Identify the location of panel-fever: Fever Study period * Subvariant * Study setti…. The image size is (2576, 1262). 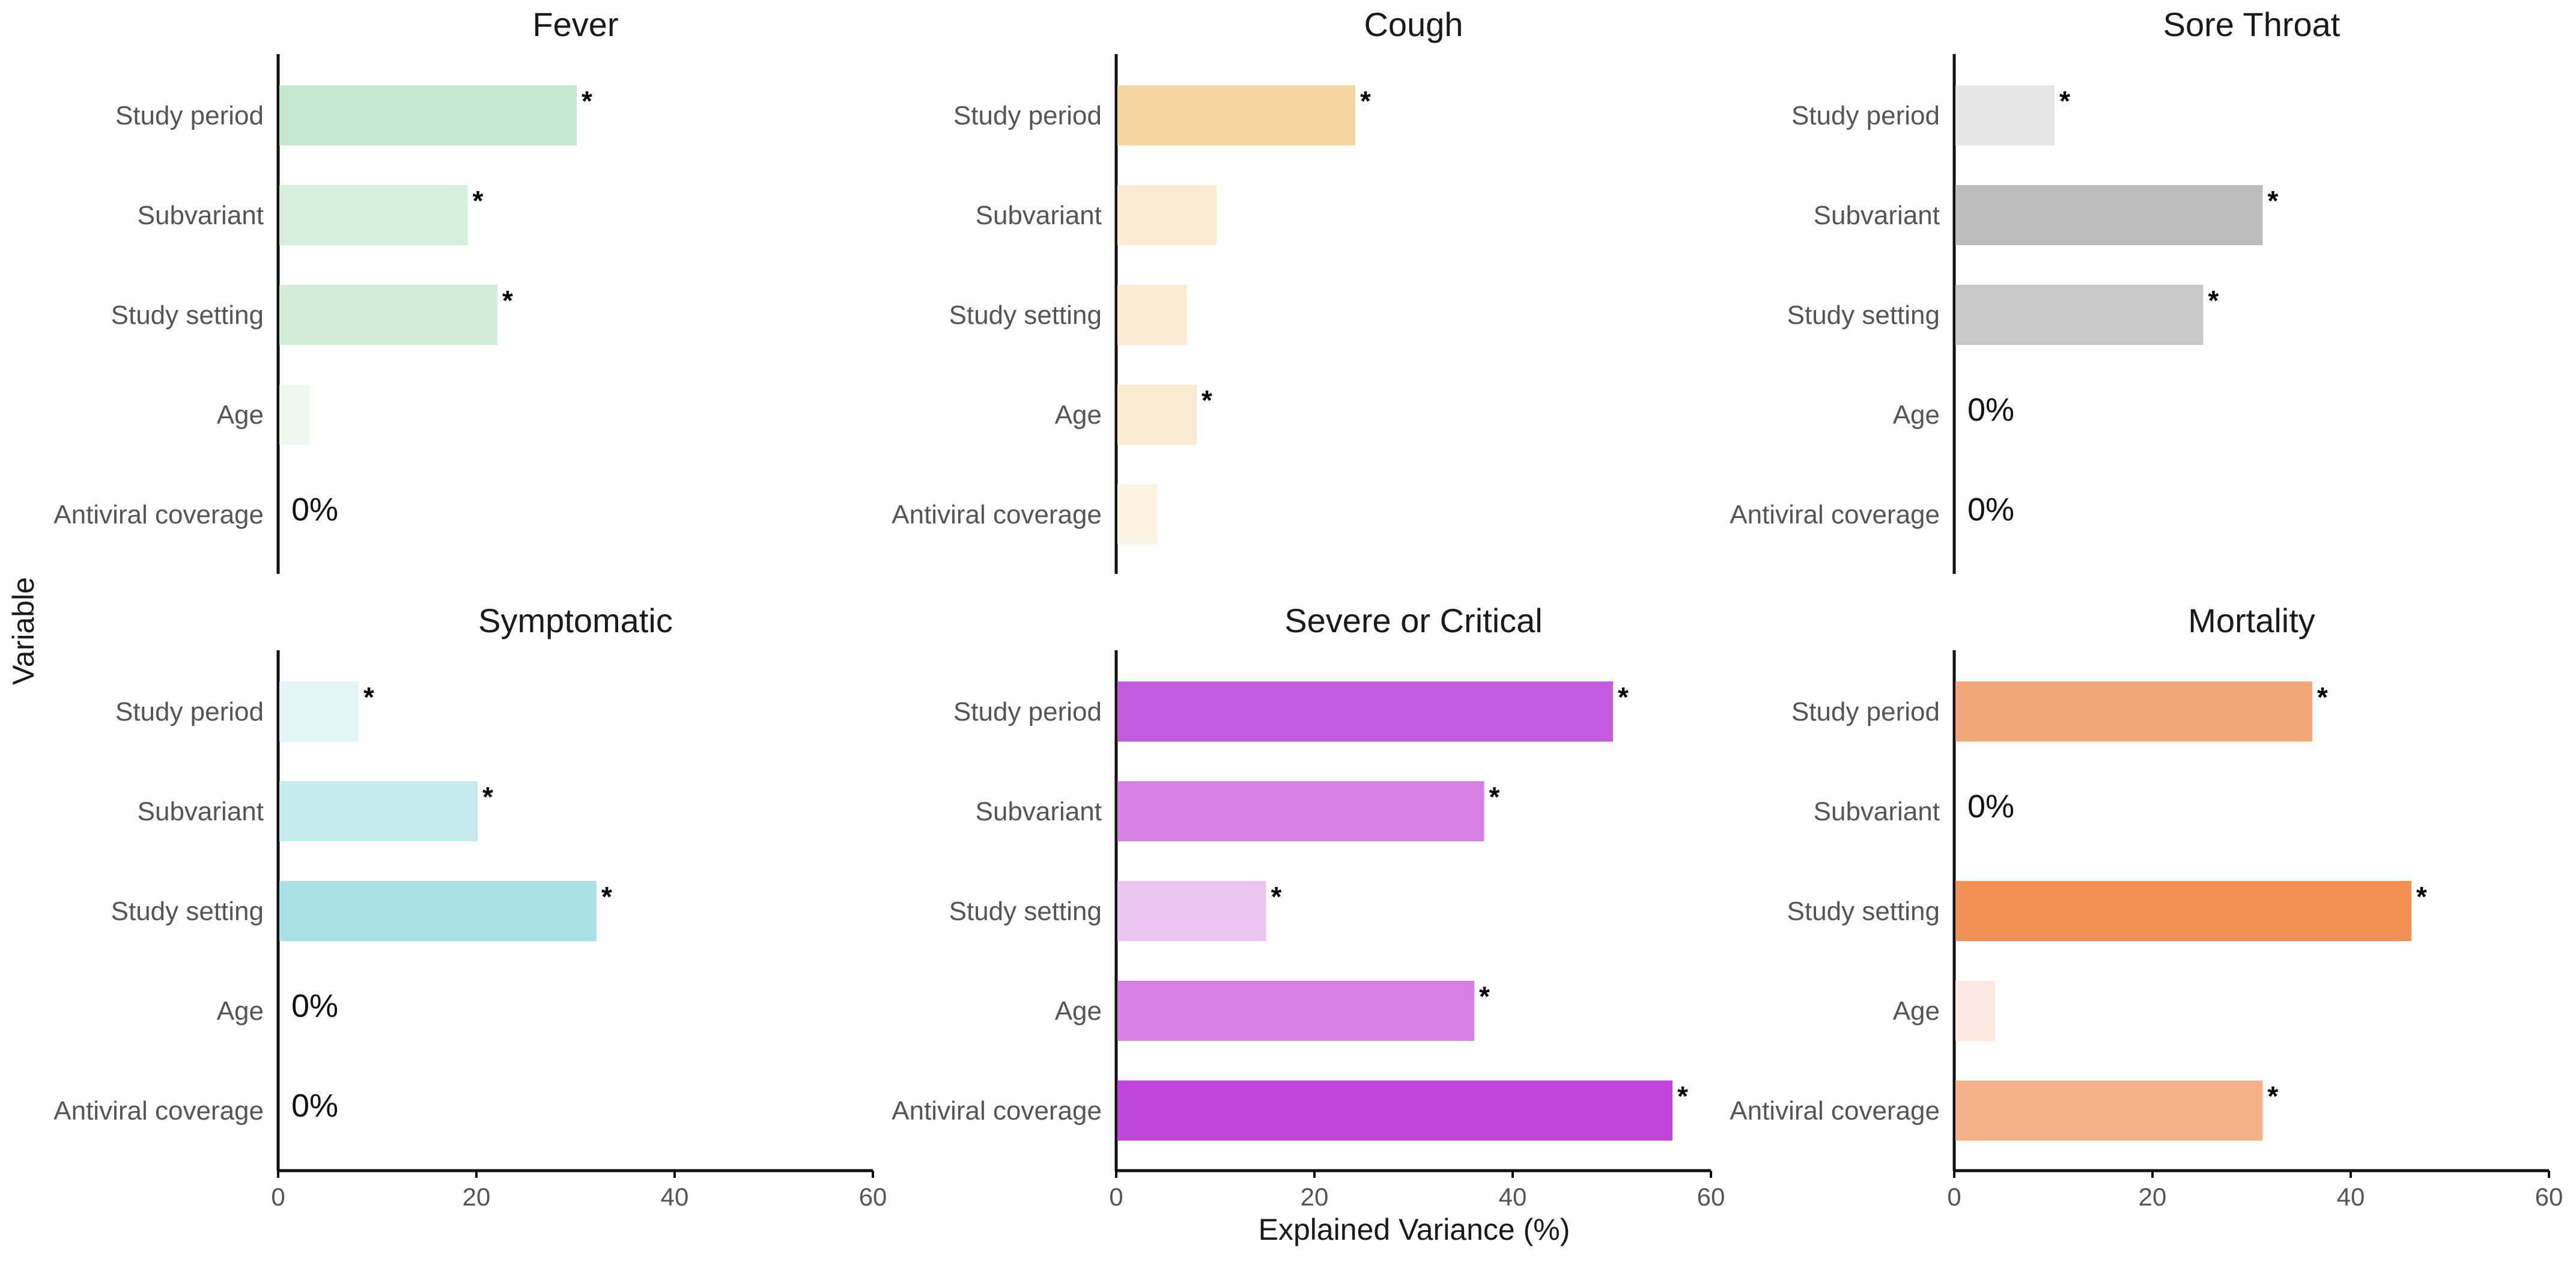
(336, 289).